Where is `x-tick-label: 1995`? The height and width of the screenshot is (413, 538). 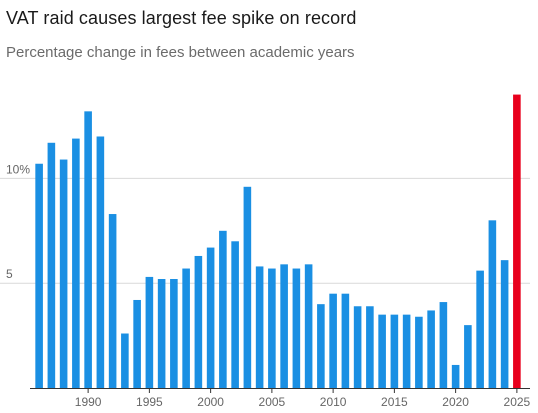
x-tick-label: 1995 is located at coordinates (149, 402).